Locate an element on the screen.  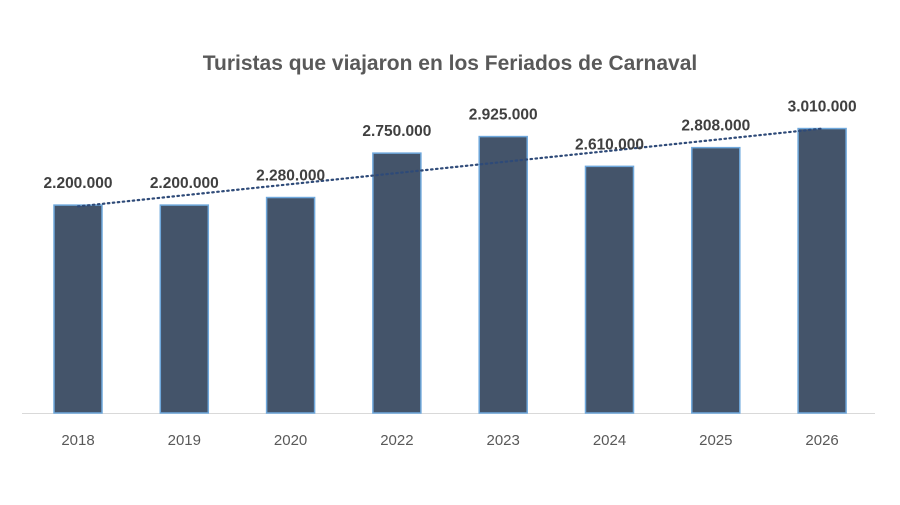
bar-2025 is located at coordinates (716, 280).